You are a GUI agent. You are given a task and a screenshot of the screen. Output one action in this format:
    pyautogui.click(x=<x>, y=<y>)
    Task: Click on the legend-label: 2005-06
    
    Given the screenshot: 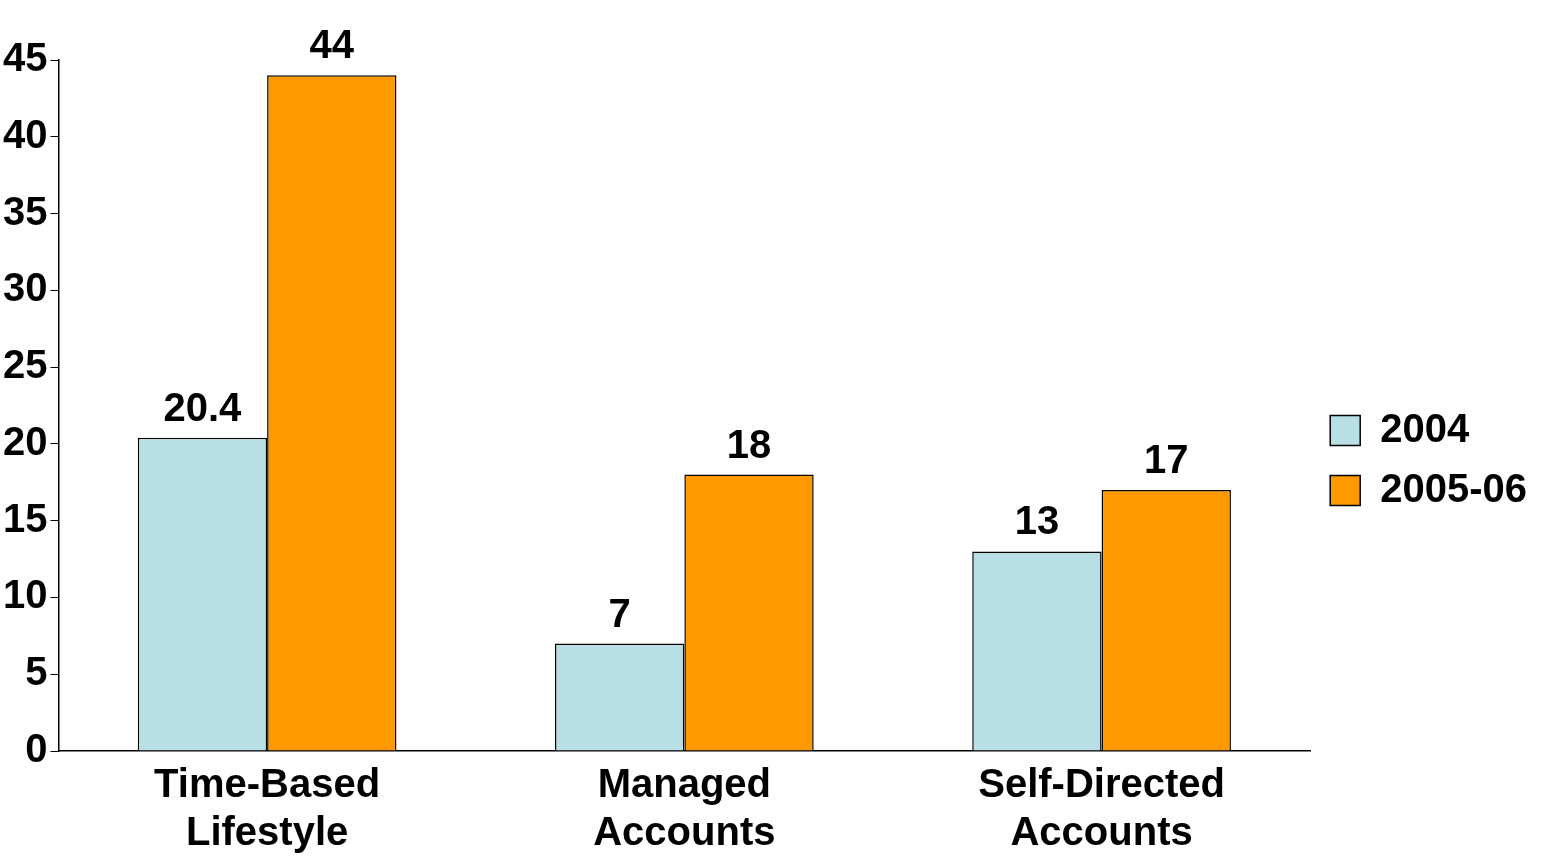 What is the action you would take?
    pyautogui.click(x=1453, y=487)
    